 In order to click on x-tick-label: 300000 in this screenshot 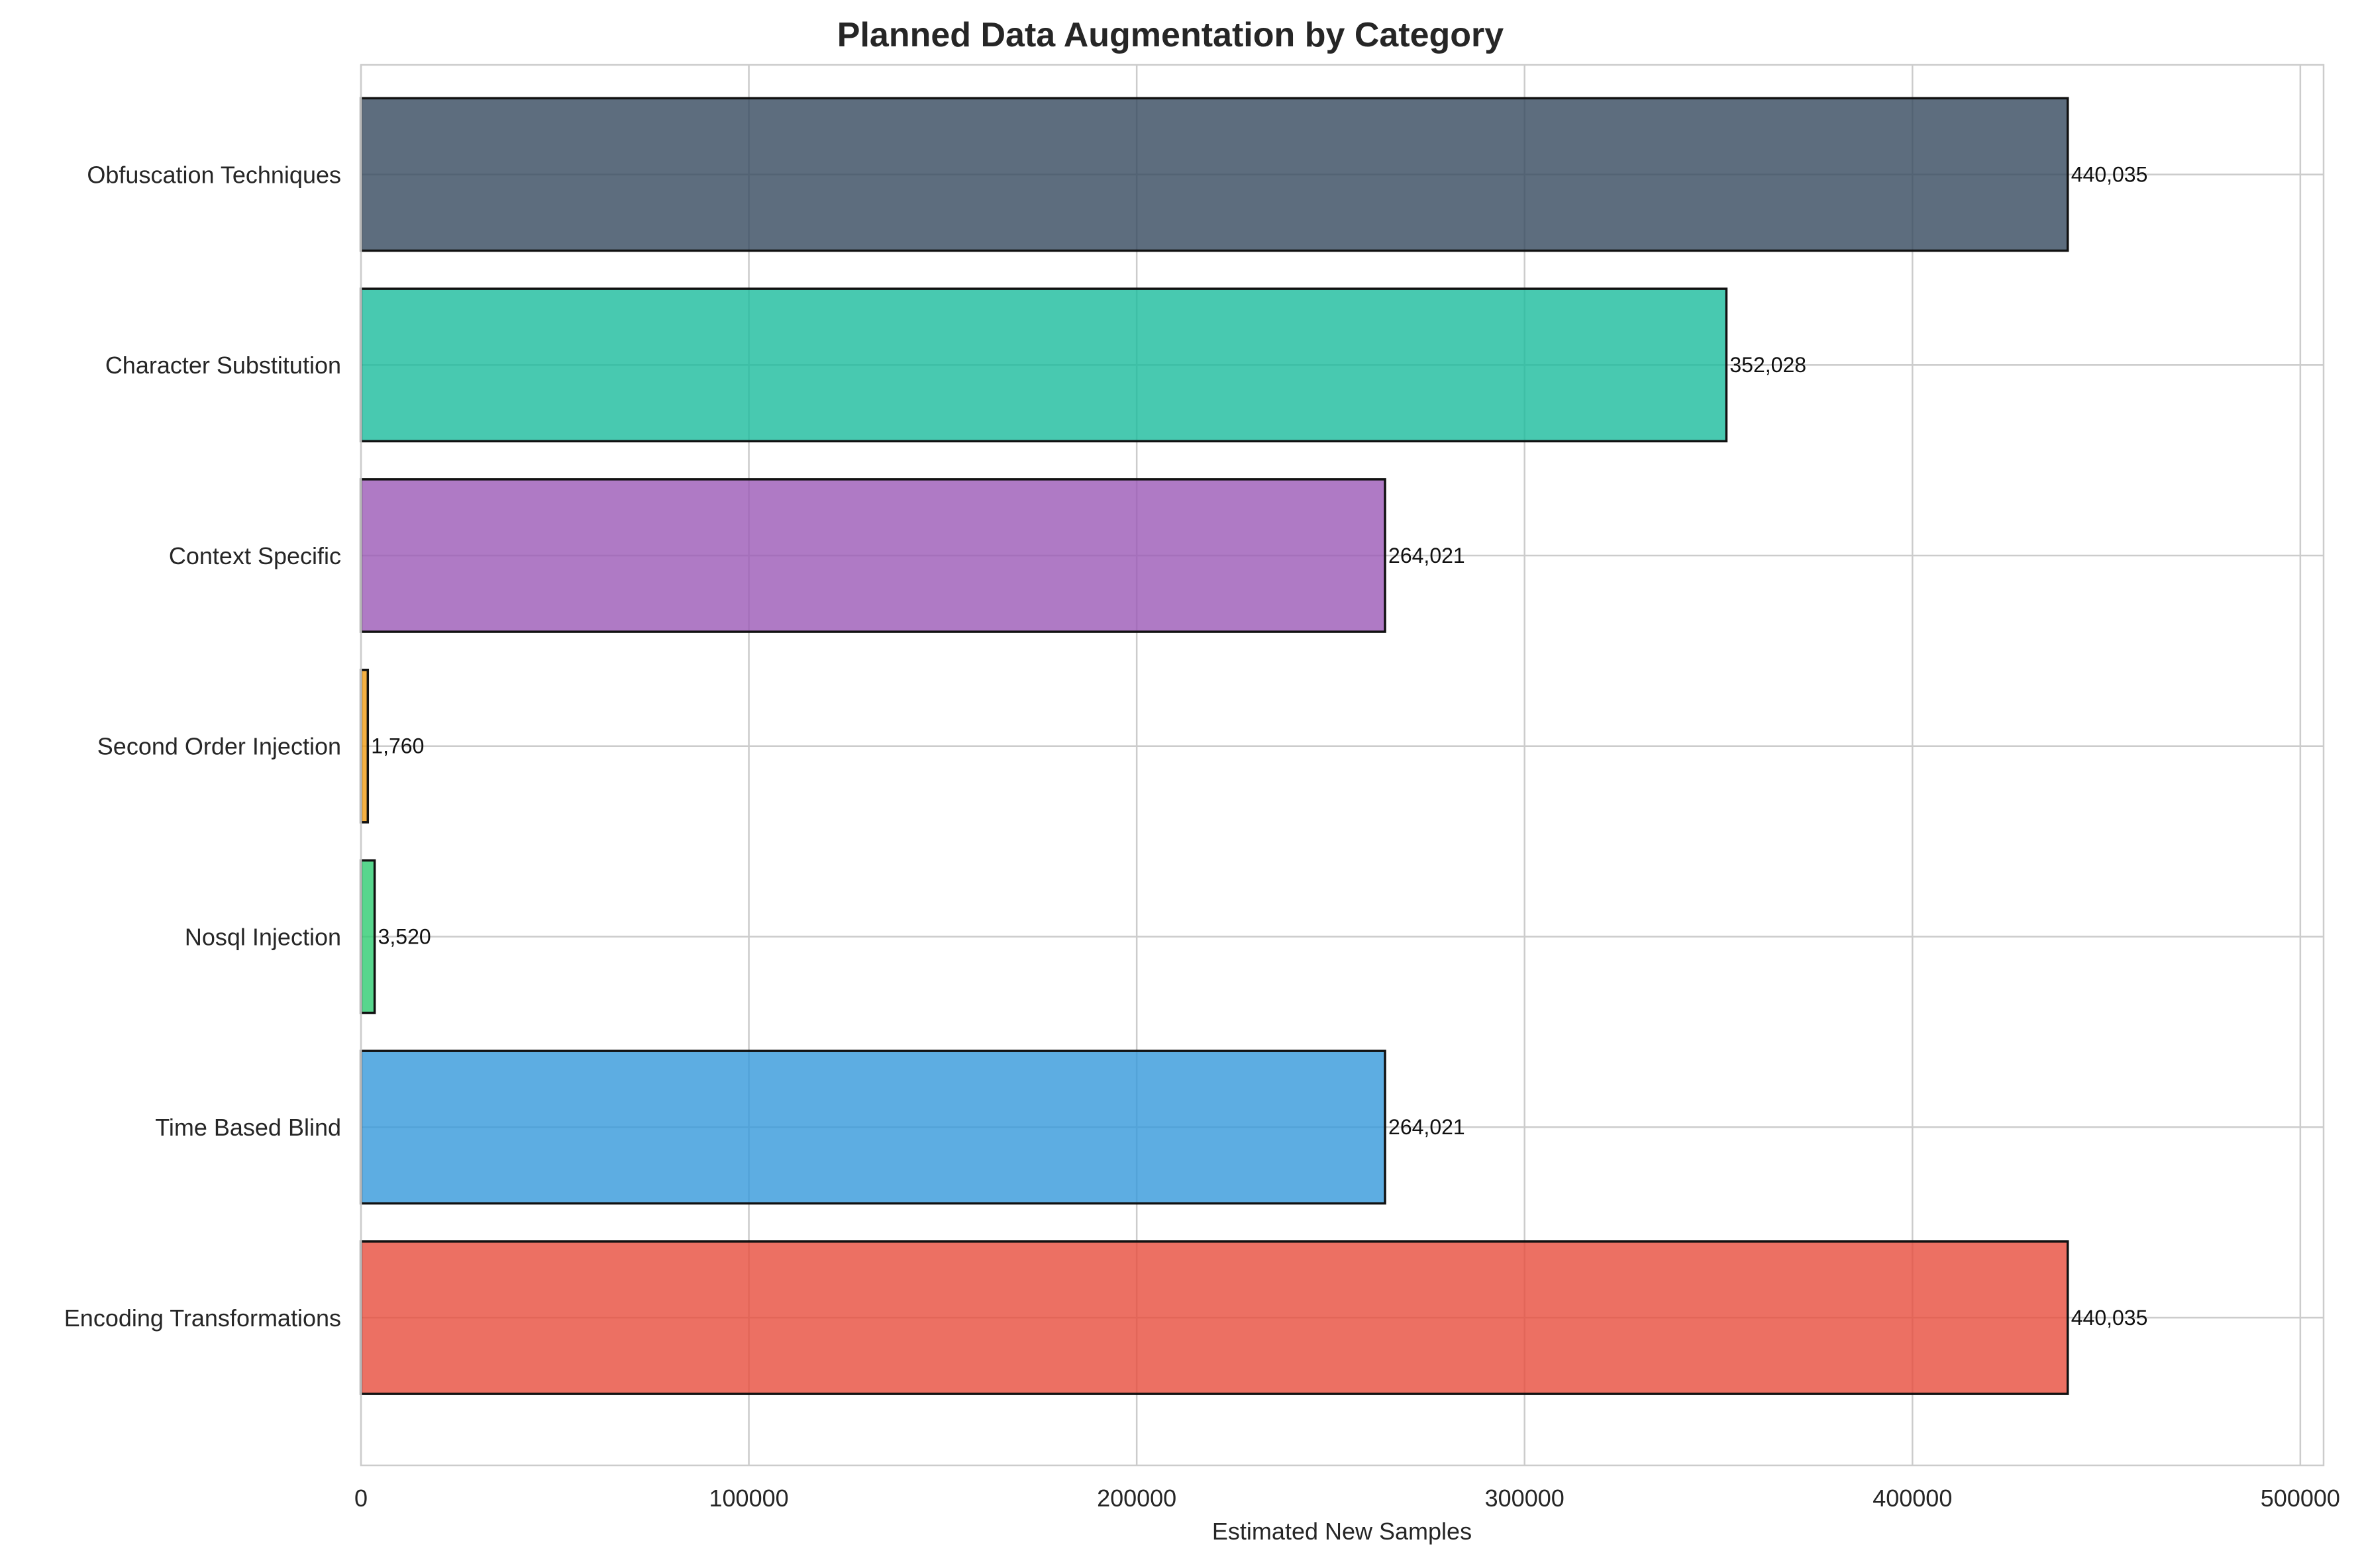, I will do `click(1525, 1498)`.